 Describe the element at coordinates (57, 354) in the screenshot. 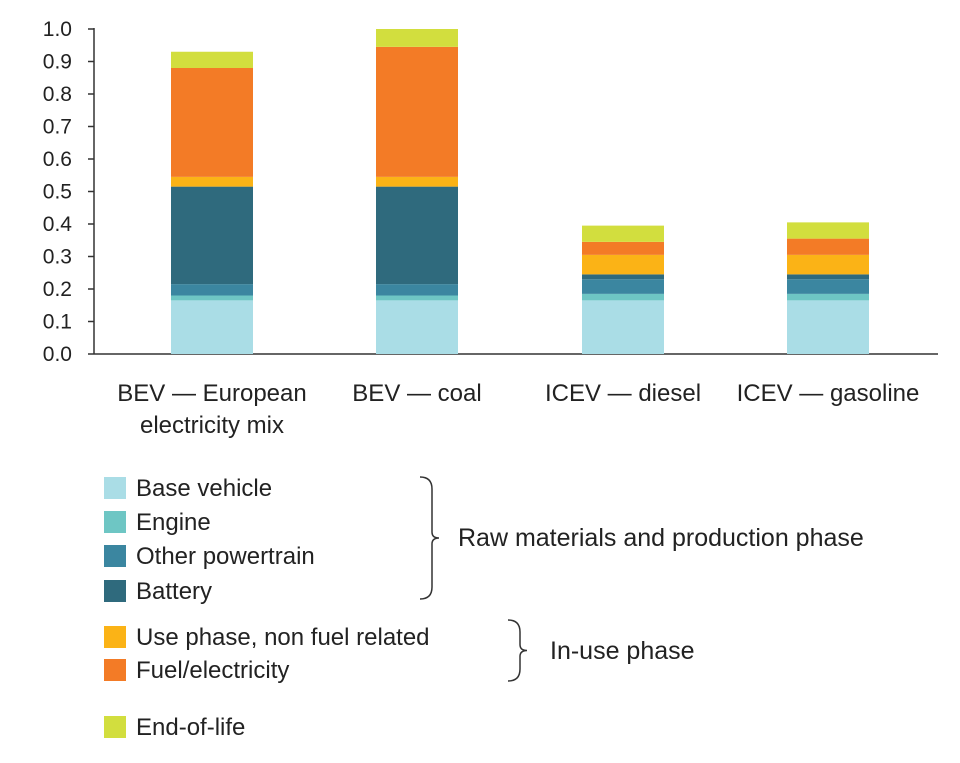

I see `y-tick-label: 0.0` at that location.